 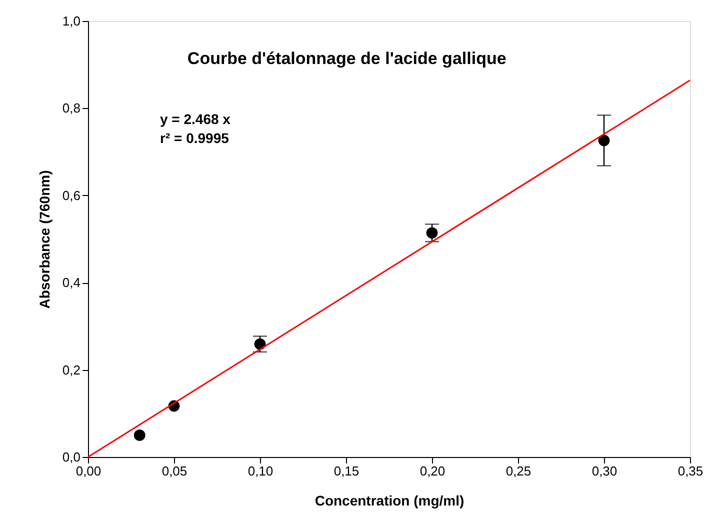 What do you see at coordinates (261, 471) in the screenshot?
I see `x-tick-label: 0,10` at bounding box center [261, 471].